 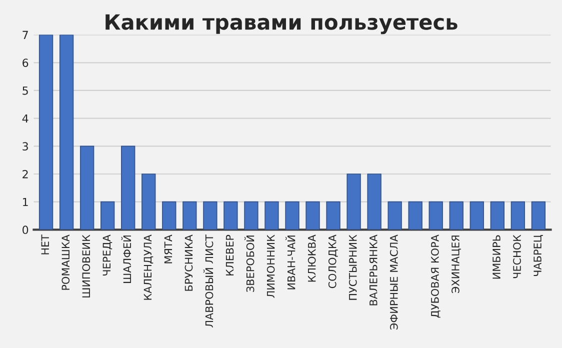 I want to click on y-tick-label: 3, so click(x=25, y=146).